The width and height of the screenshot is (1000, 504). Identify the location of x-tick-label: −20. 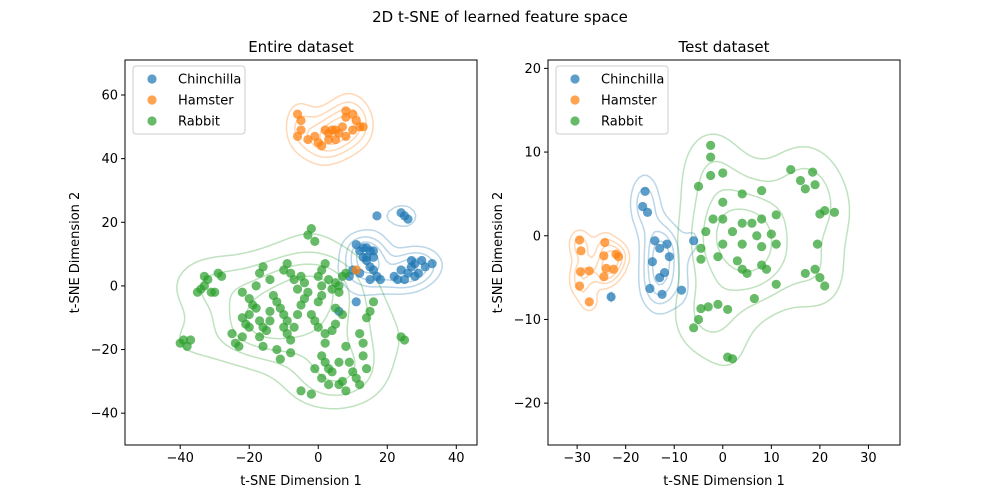
(249, 458).